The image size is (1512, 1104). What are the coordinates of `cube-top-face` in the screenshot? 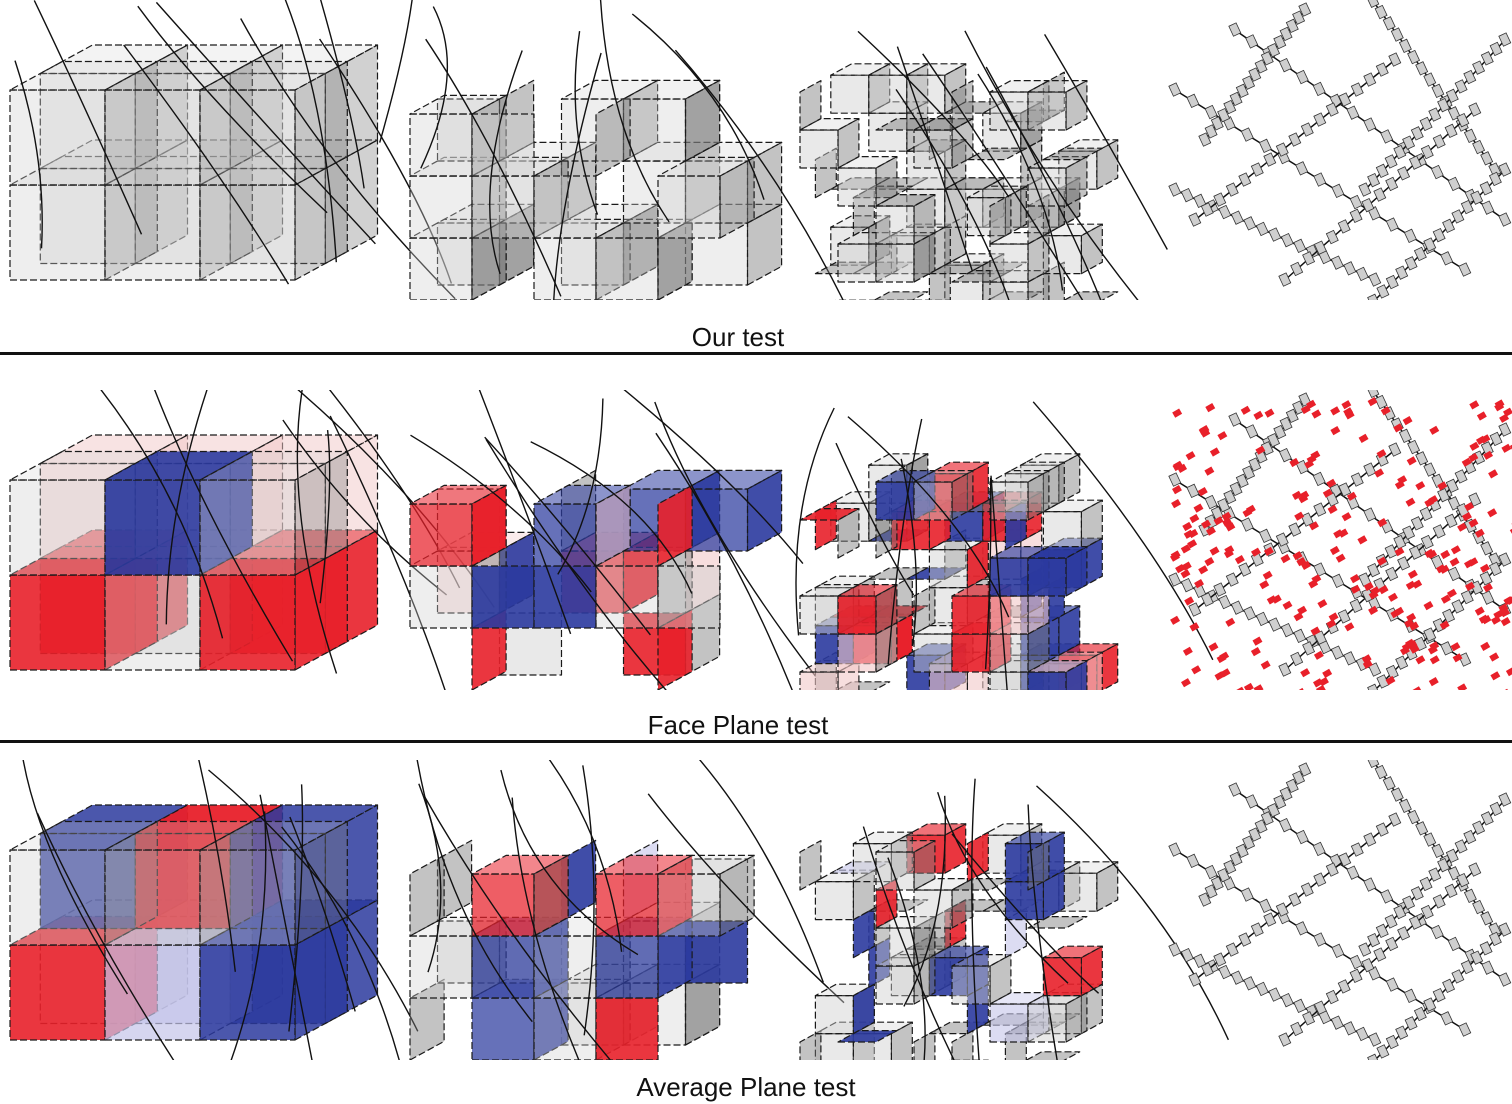 It's located at (304, 819).